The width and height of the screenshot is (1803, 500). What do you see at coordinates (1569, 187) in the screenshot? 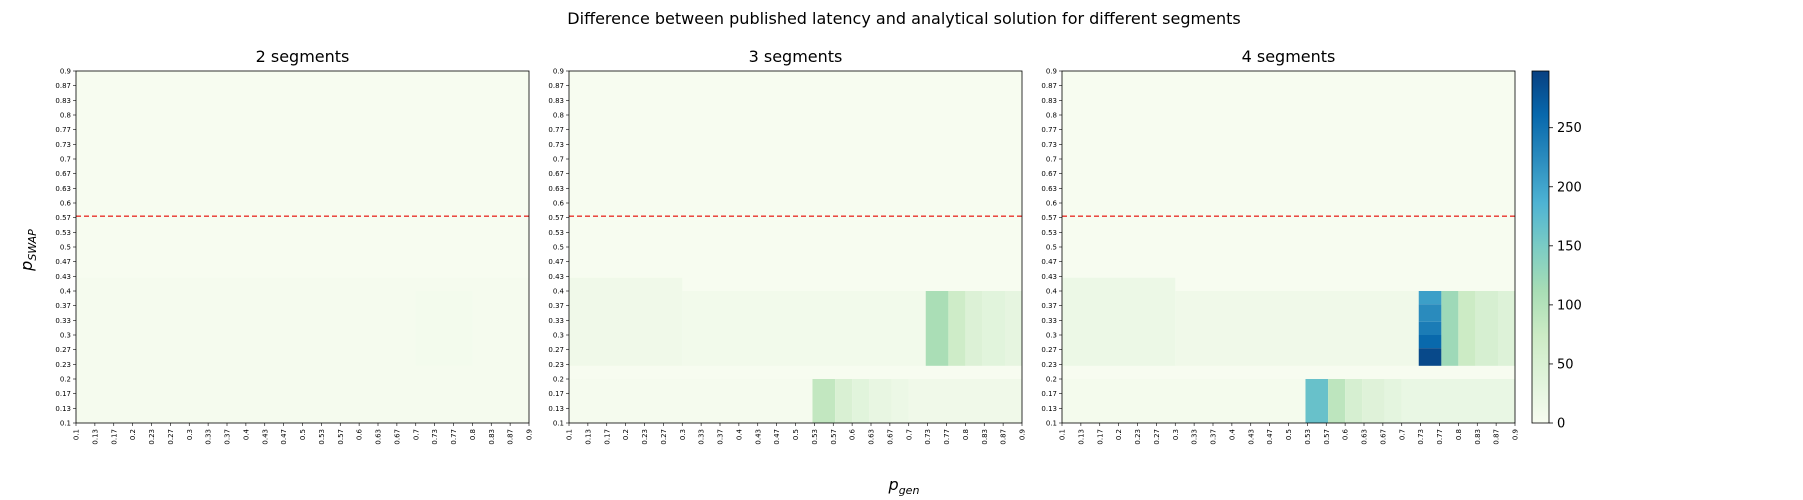
I see `colorbar-tick-label: 200` at bounding box center [1569, 187].